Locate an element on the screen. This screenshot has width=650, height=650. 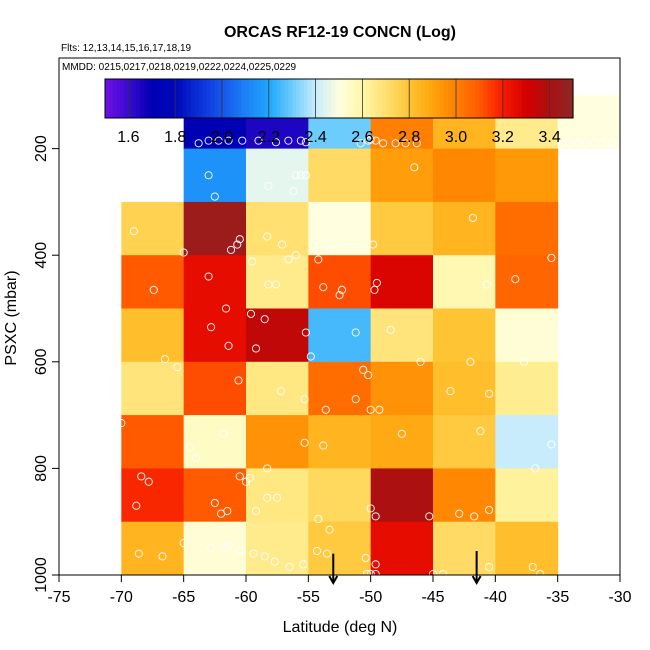
arrow-markers is located at coordinates (405, 568).